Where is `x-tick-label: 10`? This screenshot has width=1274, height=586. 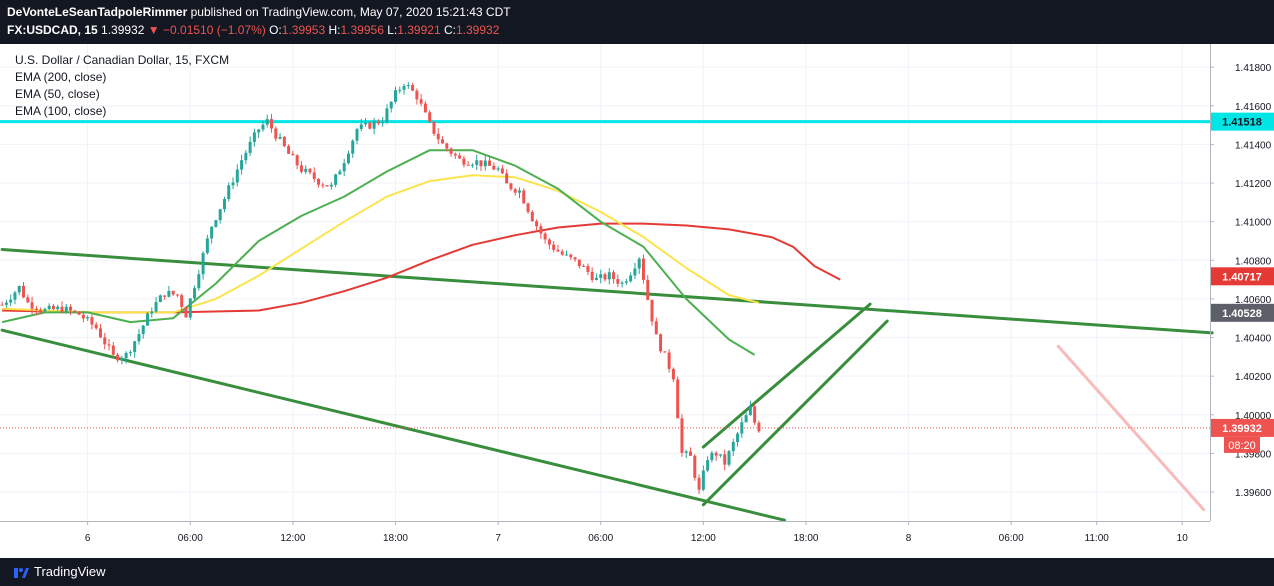 x-tick-label: 10 is located at coordinates (1183, 538).